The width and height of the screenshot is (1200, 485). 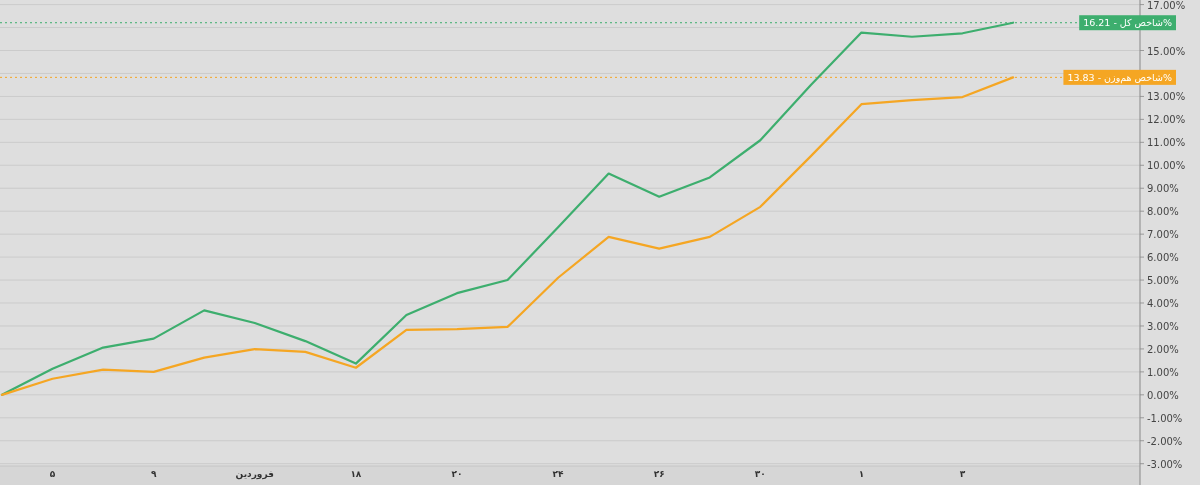 I want to click on y-tick-label: 2.00%, so click(x=1163, y=349).